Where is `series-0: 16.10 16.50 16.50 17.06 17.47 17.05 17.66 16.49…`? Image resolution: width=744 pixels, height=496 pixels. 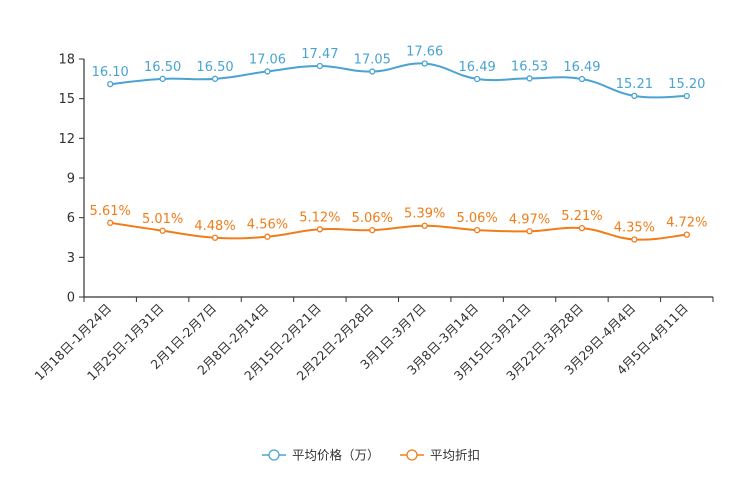
series-0: 16.10 16.50 16.50 17.06 17.47 17.05 17.66 16.49… is located at coordinates (398, 72).